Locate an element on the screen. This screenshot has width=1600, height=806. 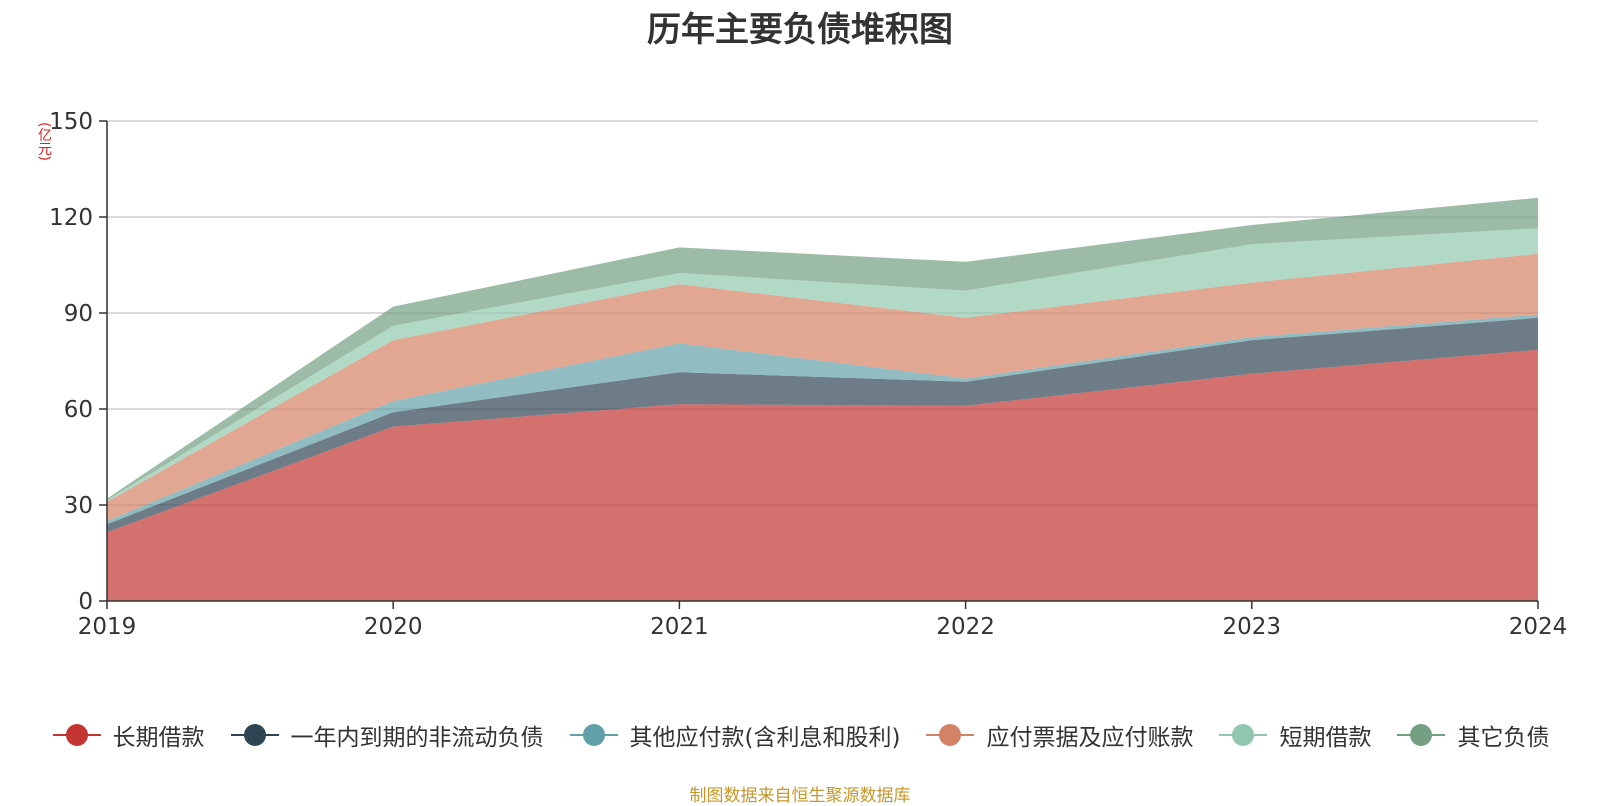
legend-label: 一年内到期的非流动负债 is located at coordinates (417, 738).